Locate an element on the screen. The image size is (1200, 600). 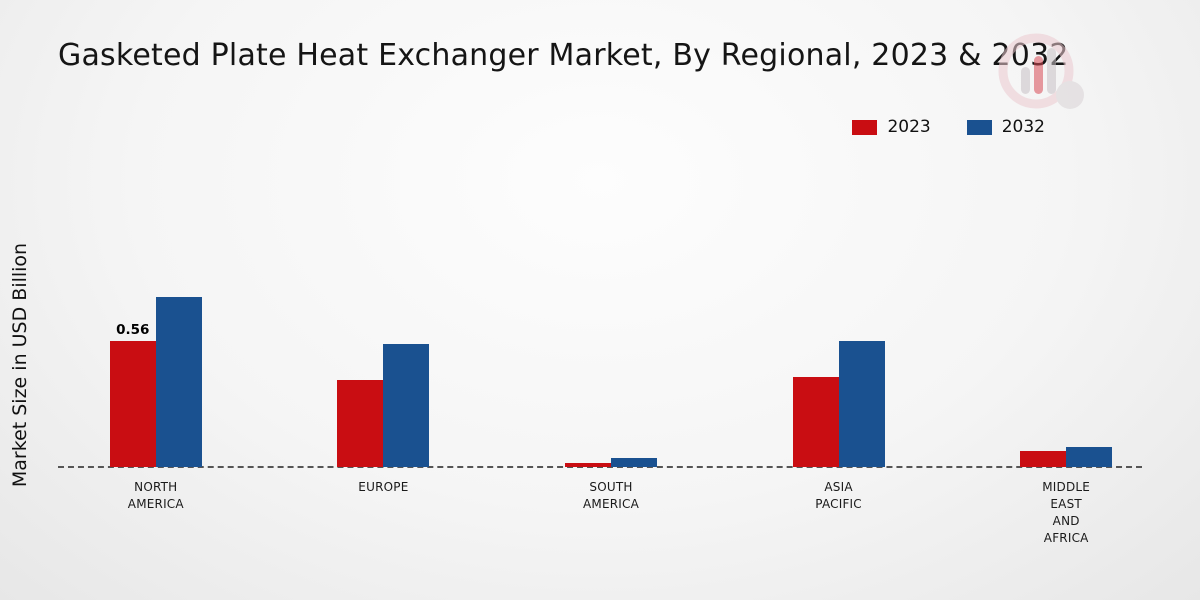
bar-group-europe: EUROPE is located at coordinates (383, 360).